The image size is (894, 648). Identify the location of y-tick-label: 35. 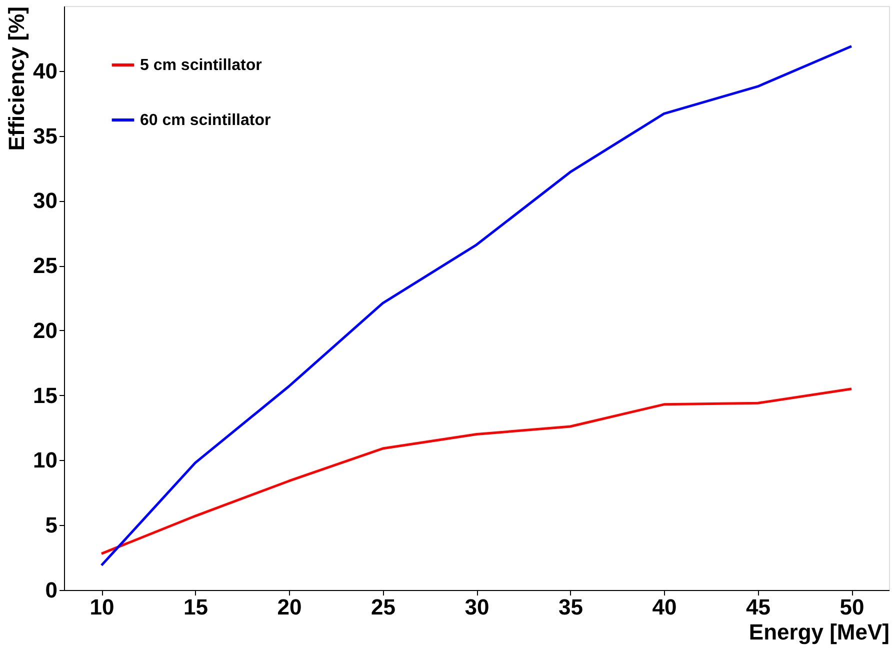
(45, 135).